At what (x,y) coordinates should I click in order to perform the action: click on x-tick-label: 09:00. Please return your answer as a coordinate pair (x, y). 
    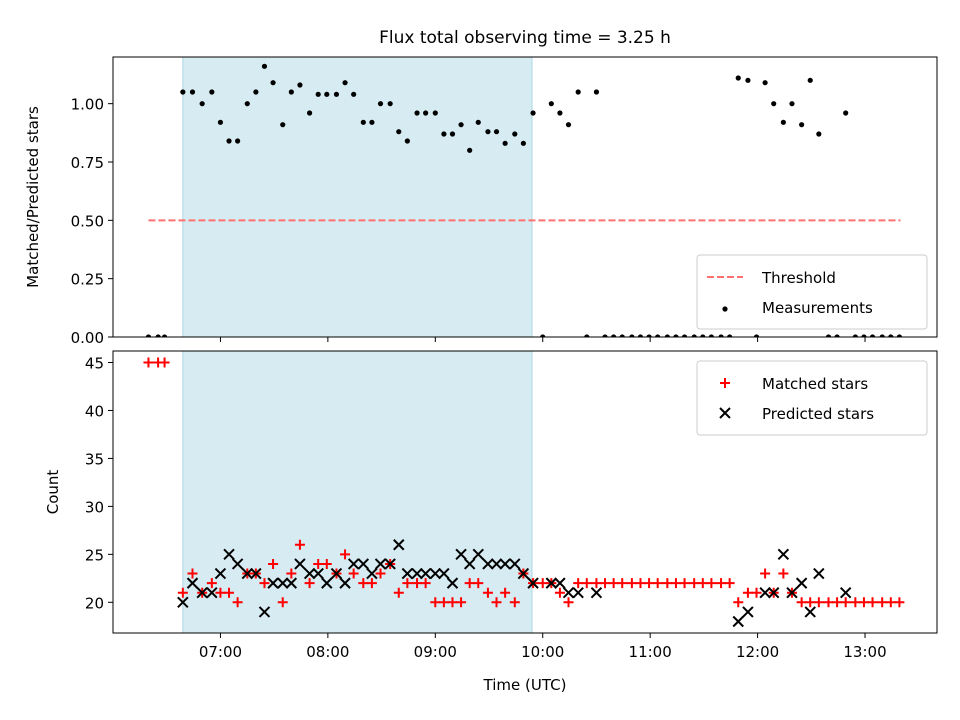
    Looking at the image, I should click on (435, 652).